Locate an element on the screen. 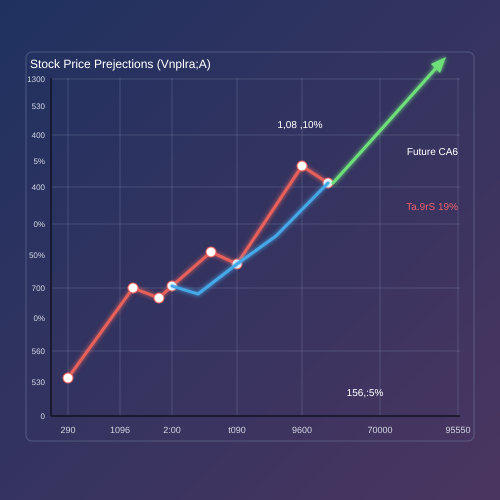 The image size is (500, 500). x-tick-label: 95550 is located at coordinates (458, 430).